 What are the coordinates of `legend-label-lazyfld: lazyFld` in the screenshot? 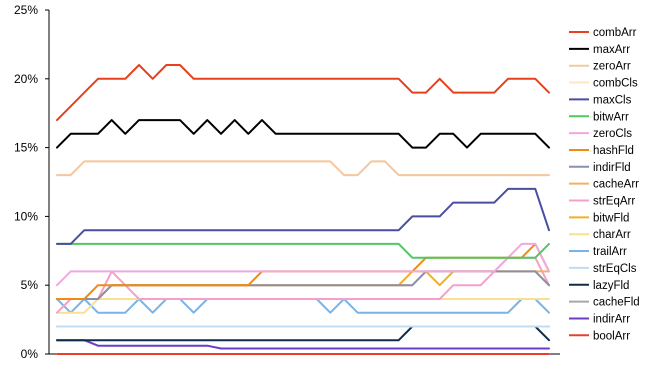 It's located at (611, 286).